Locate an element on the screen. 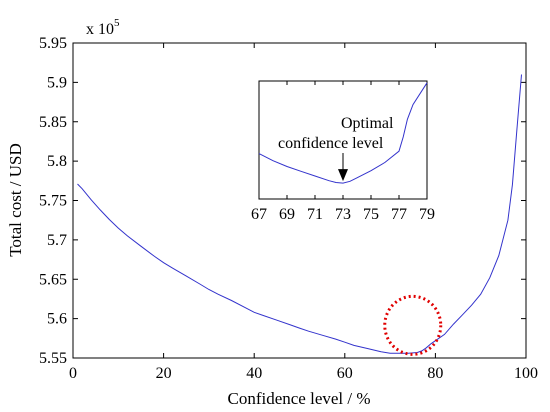 The width and height of the screenshot is (550, 412). inset-x-tick-label: 73 is located at coordinates (343, 214).